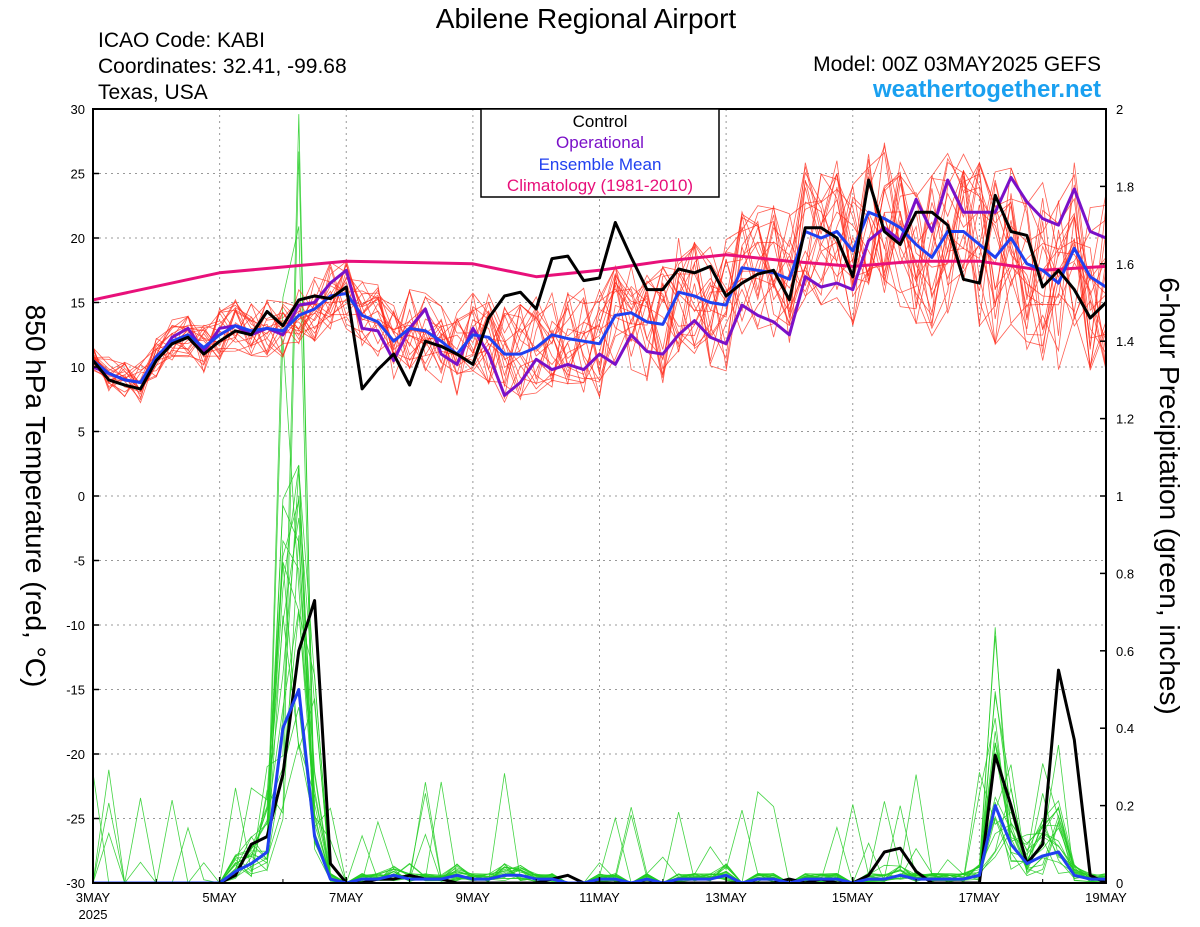  Describe the element at coordinates (93, 897) in the screenshot. I see `x-tick-label: 3MAY` at that location.